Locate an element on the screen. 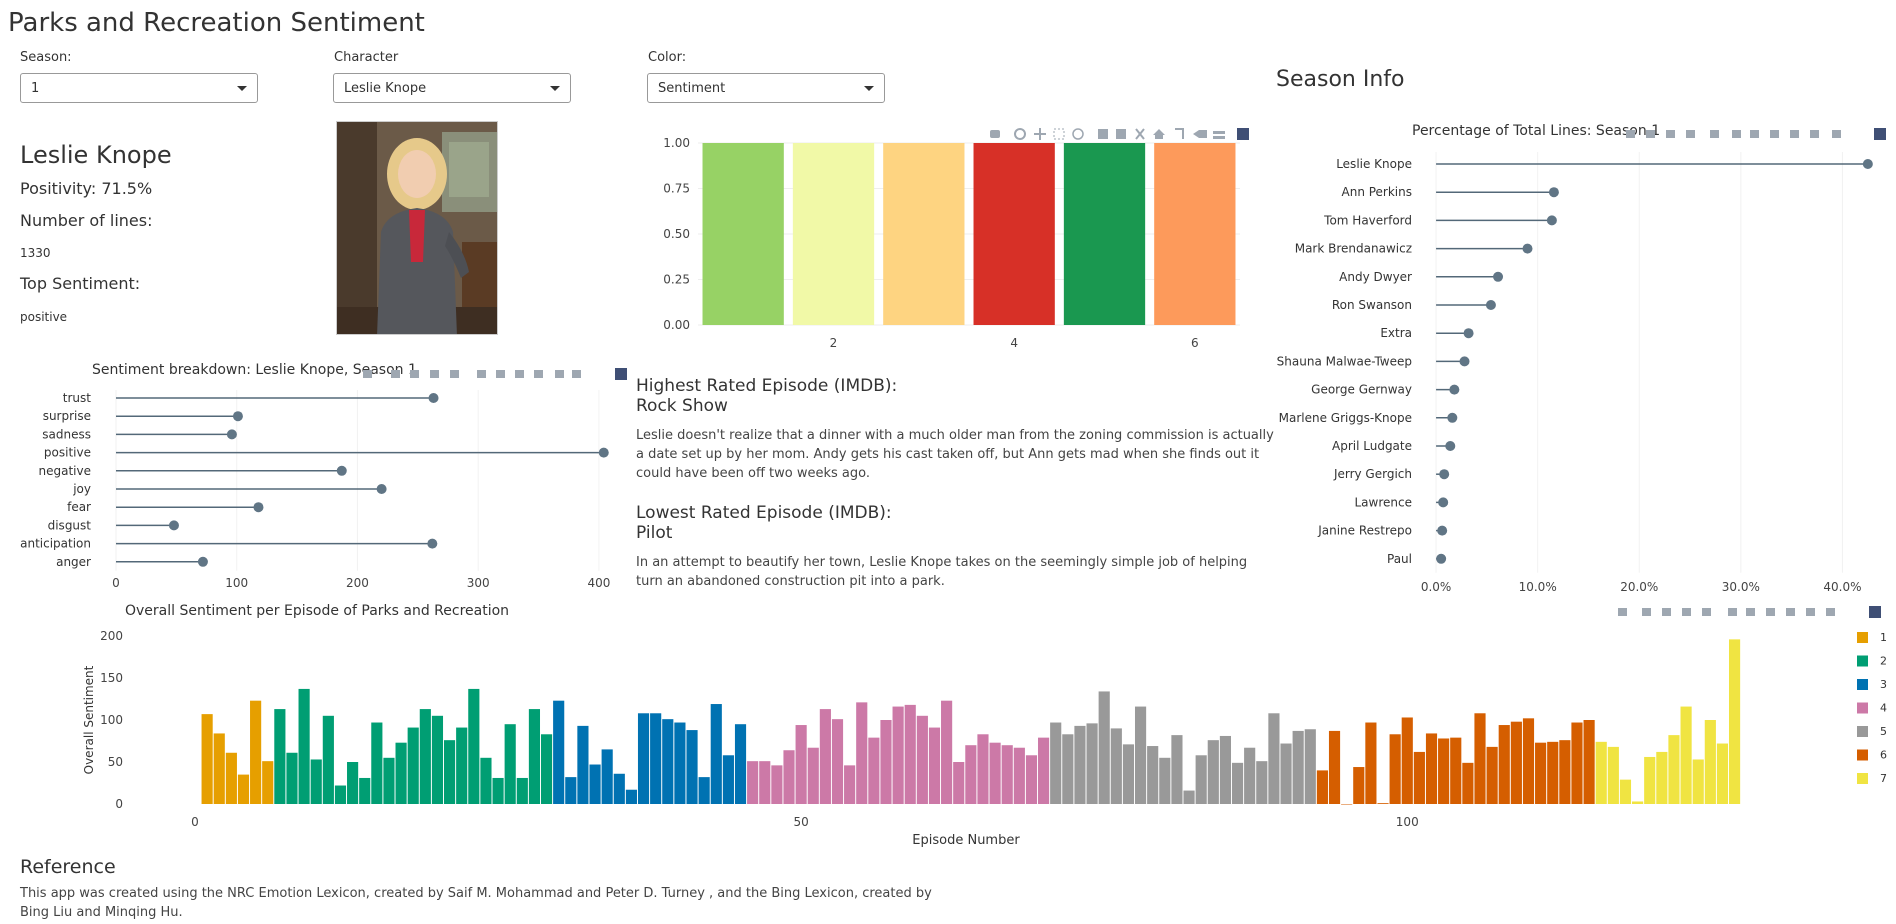  y-tick-label: sadness is located at coordinates (66, 434).